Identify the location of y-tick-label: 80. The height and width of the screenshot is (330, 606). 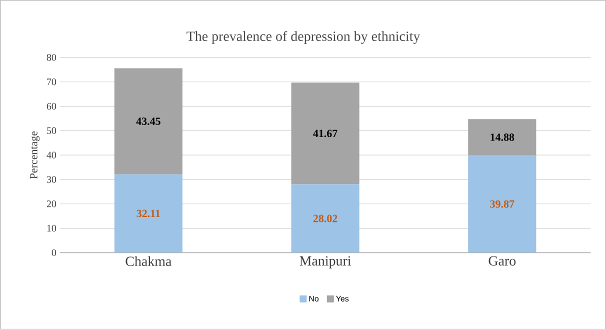
(51, 57).